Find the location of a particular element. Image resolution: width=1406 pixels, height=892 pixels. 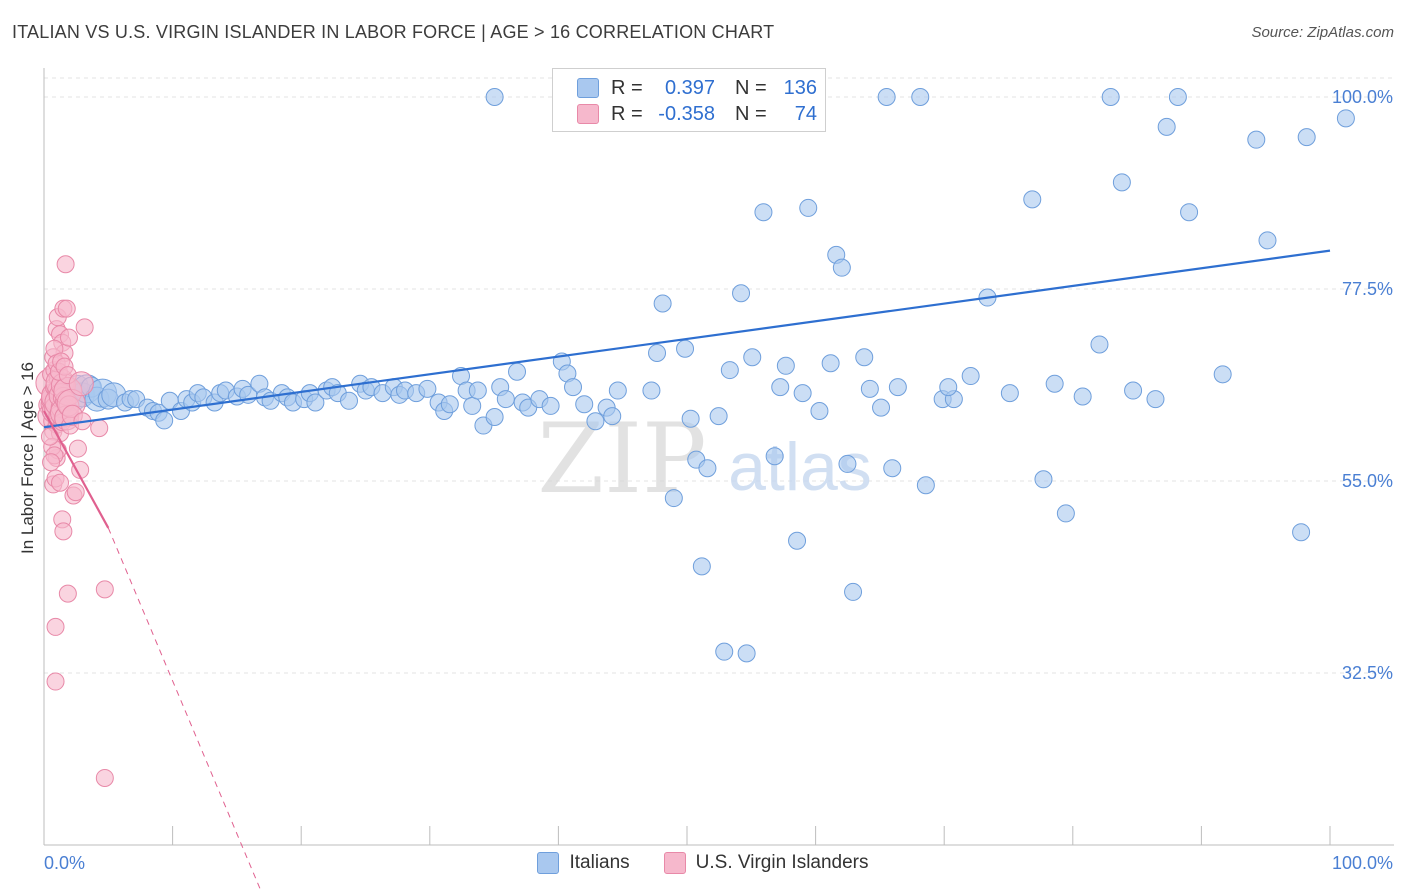

stats-legend: R = 0.397 N = 136 R = -0.358 N = 74 is located at coordinates (689, 100).